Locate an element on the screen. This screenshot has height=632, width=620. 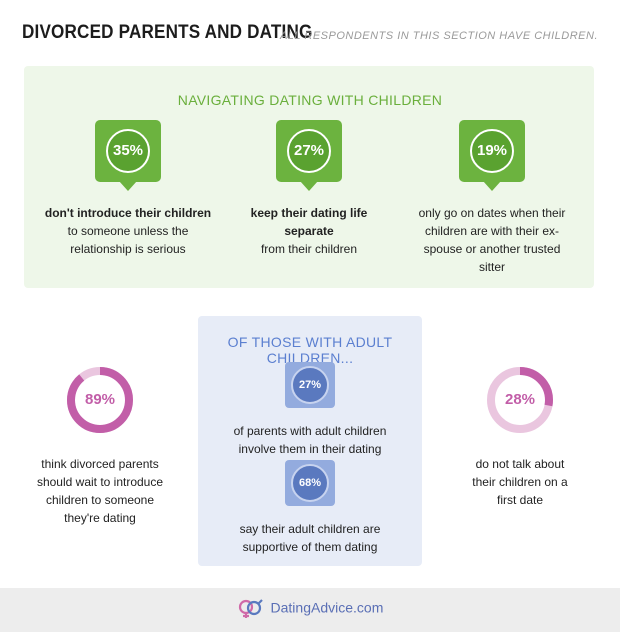
stat-value: 68% is located at coordinates (310, 483).